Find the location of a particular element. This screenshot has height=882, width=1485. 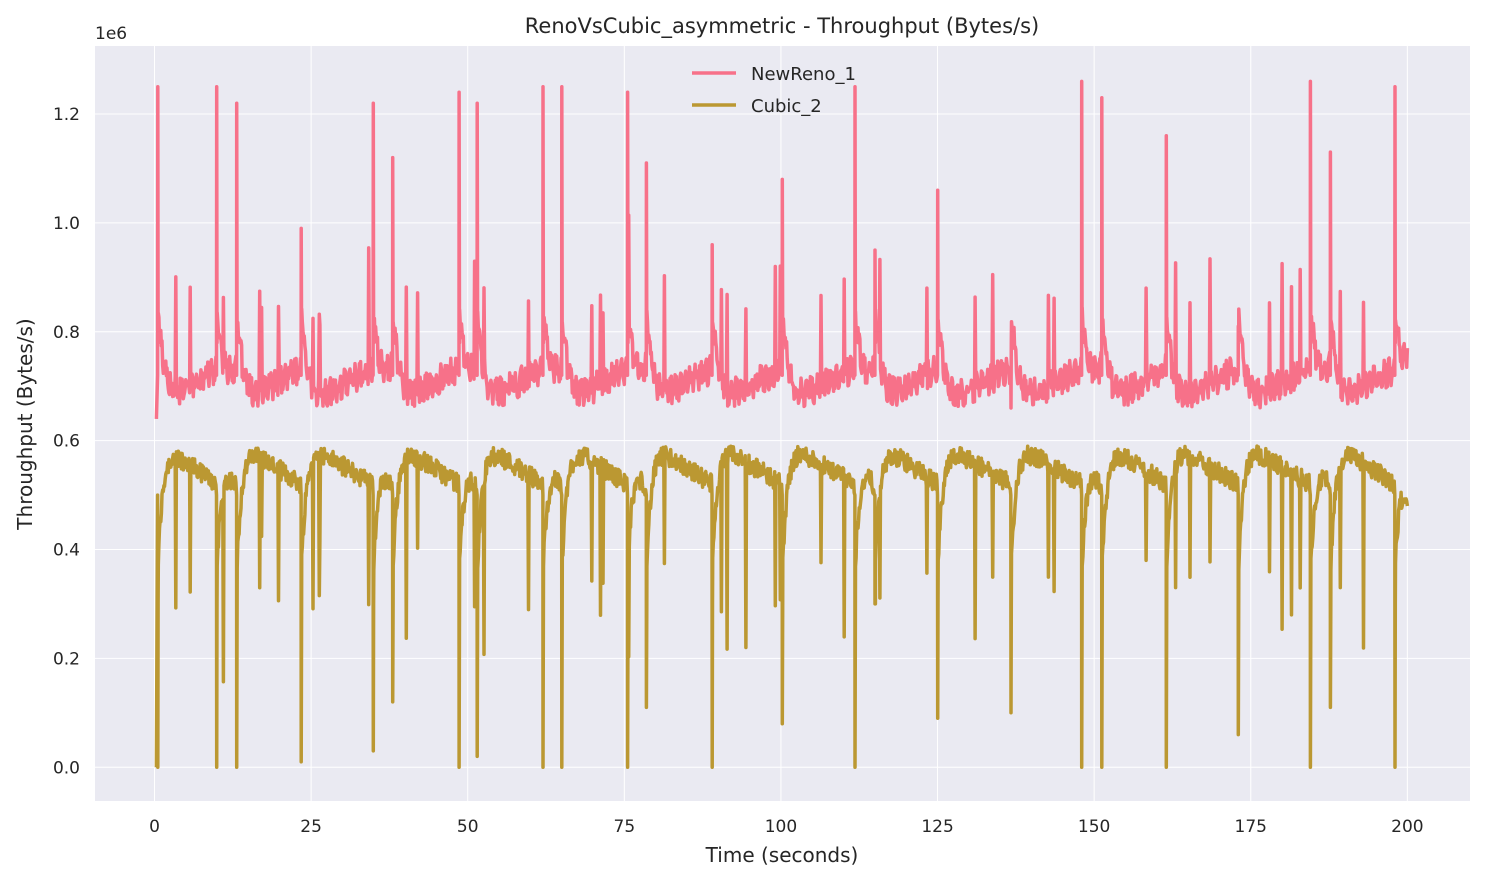

y-axis-ticks: 0.0 0.2 0.4 0.6 0.8 1.0 1.2 is located at coordinates (66, 441).